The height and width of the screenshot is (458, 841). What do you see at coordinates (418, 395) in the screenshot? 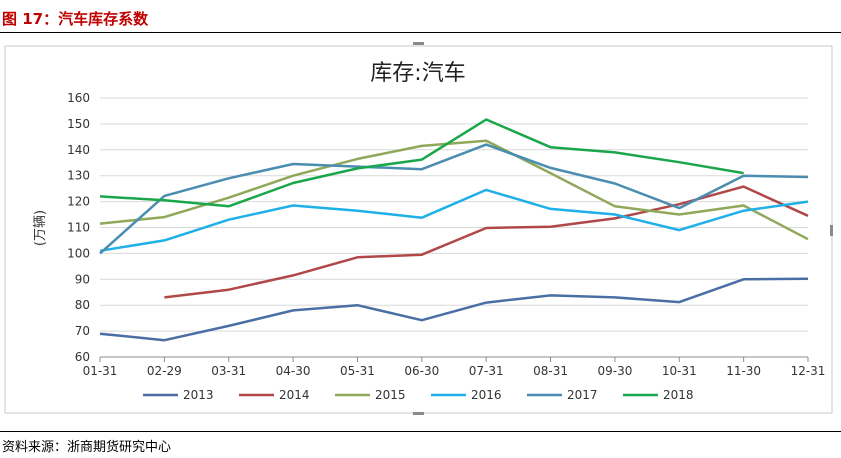
I see `legend: 2013 2014 2015 2016 2017 2018` at bounding box center [418, 395].